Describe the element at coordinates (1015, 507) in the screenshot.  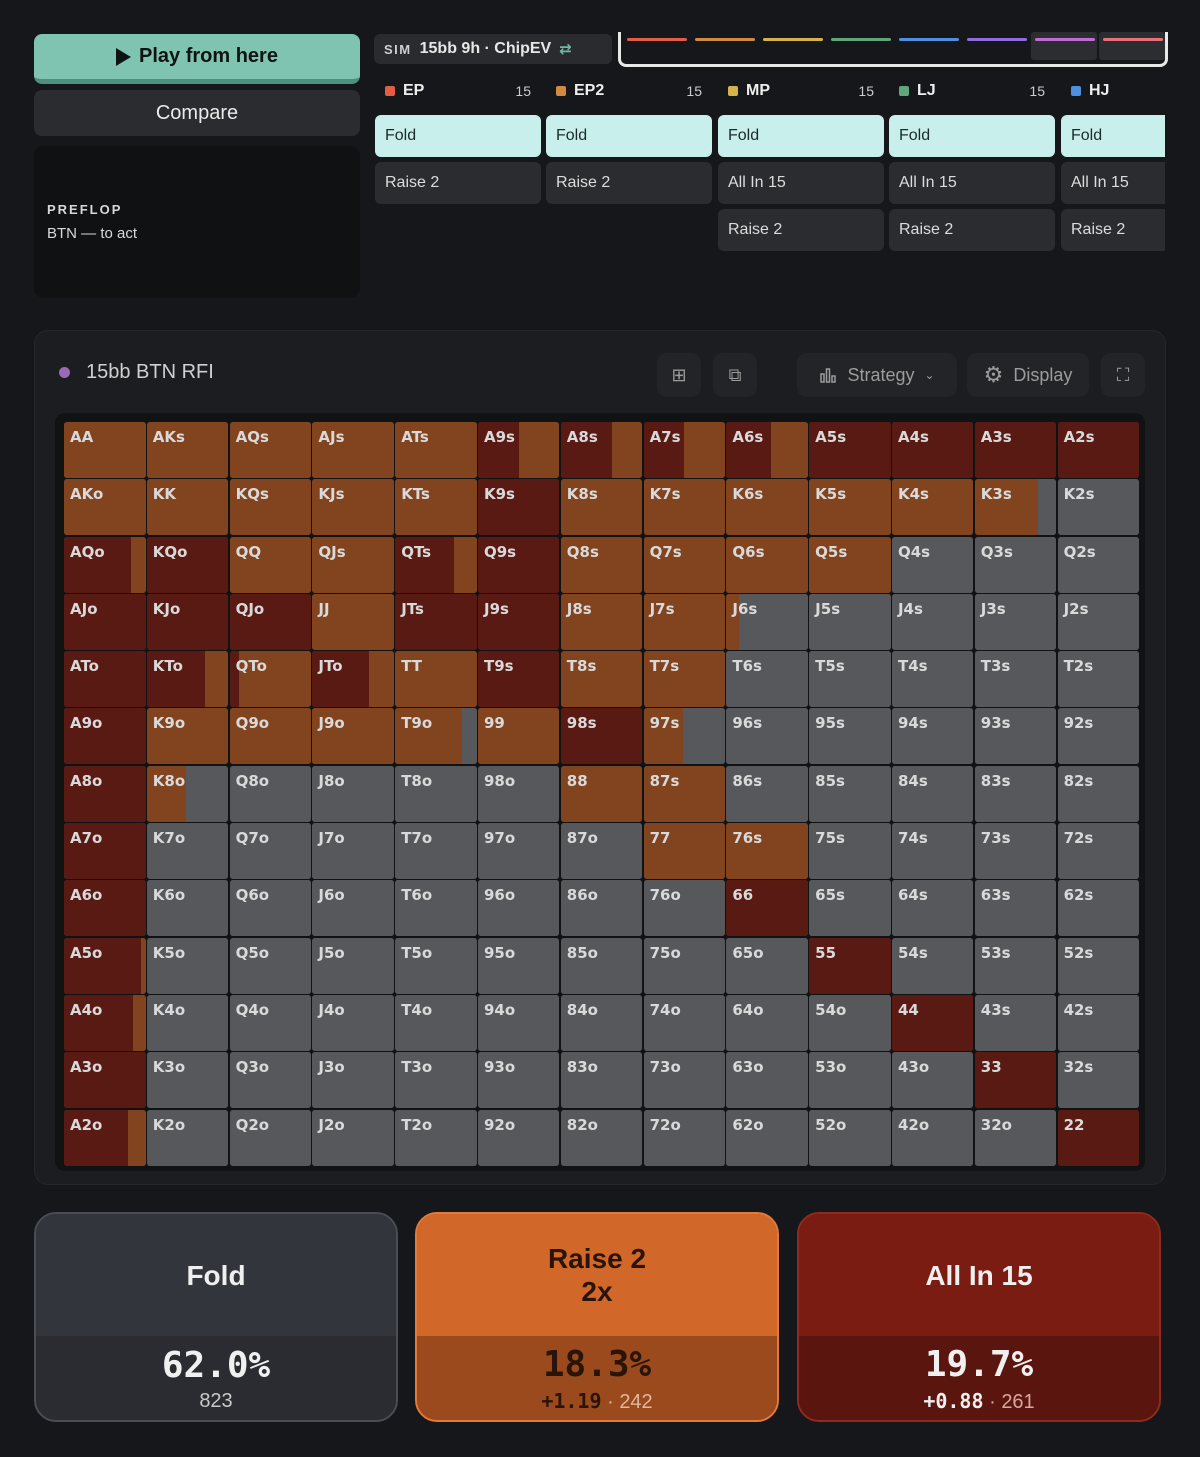
I see `hand-cell: K3s` at that location.